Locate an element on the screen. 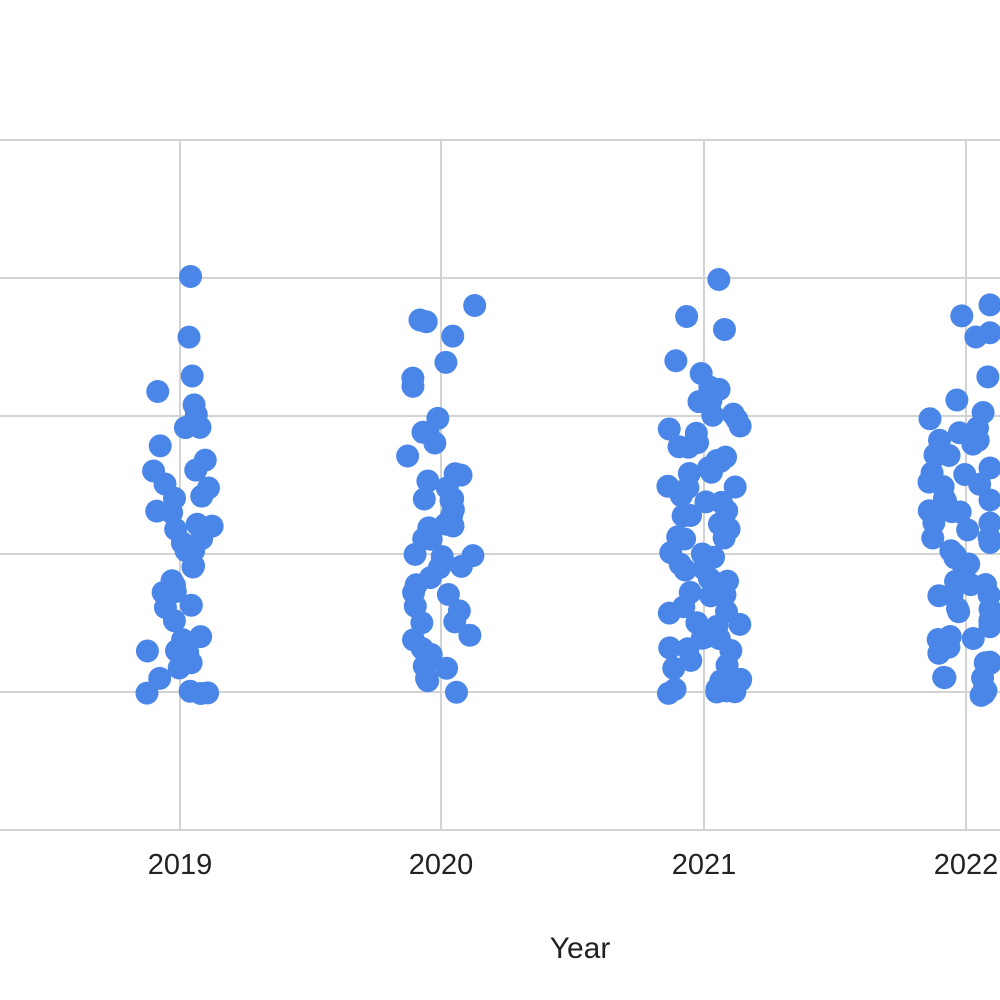  x-tick-label: 2022 is located at coordinates (966, 865).